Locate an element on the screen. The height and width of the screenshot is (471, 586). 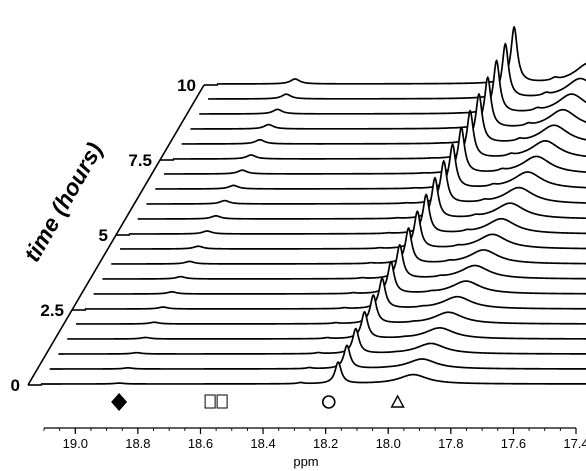
square-pair-marker is located at coordinates (216, 401).